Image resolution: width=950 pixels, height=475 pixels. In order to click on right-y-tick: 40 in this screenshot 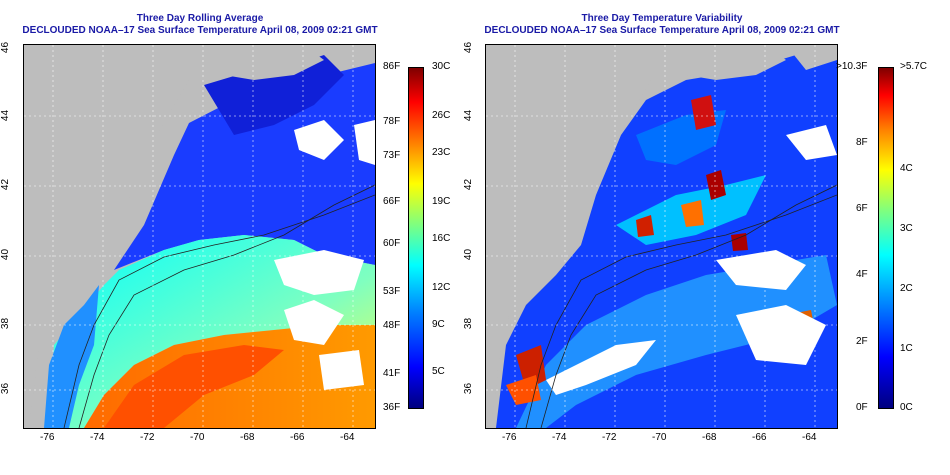, I will do `click(469, 254)`.